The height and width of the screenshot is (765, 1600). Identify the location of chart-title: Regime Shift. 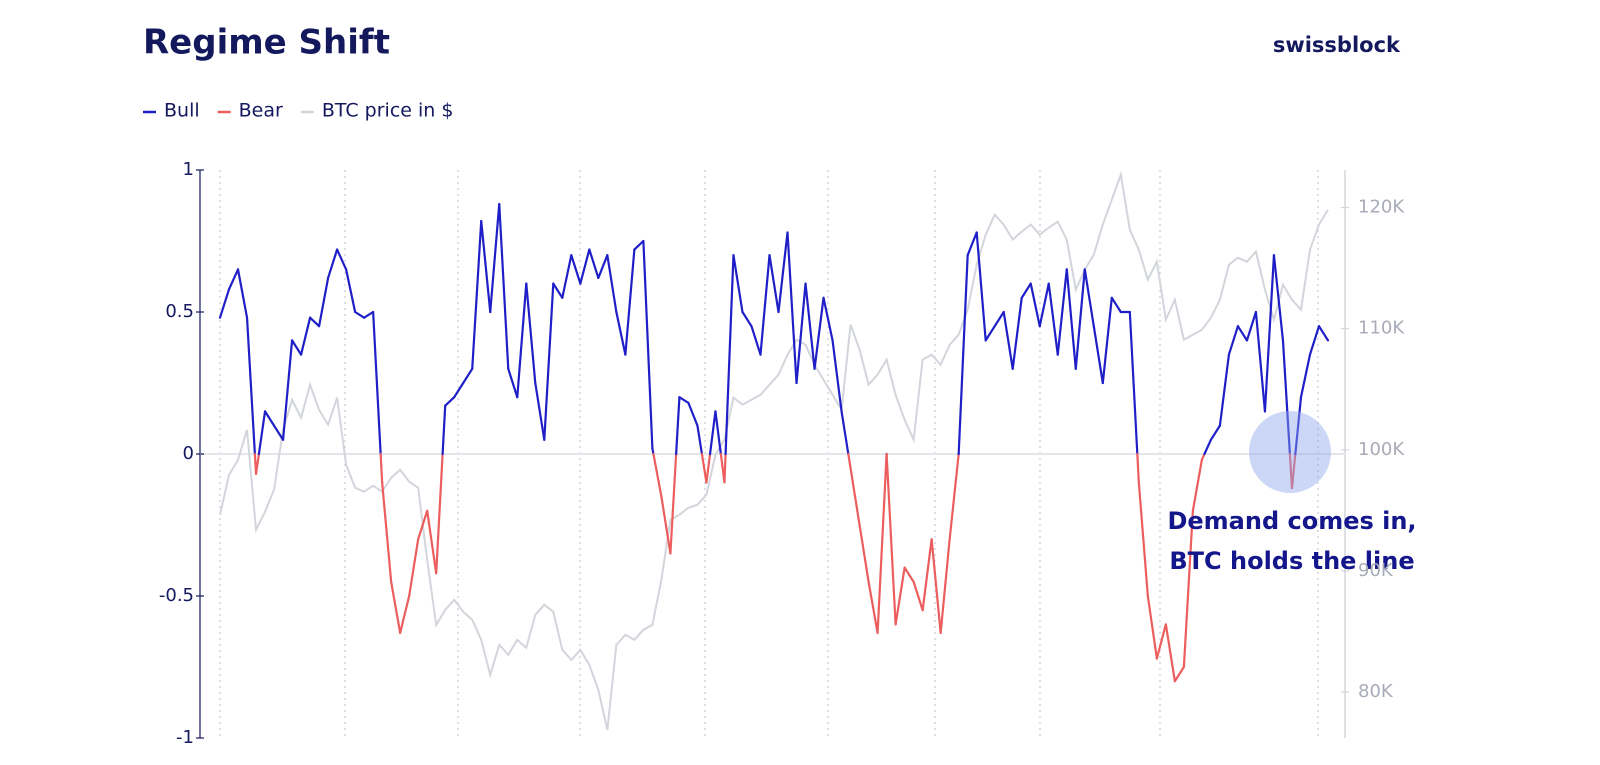
(266, 43).